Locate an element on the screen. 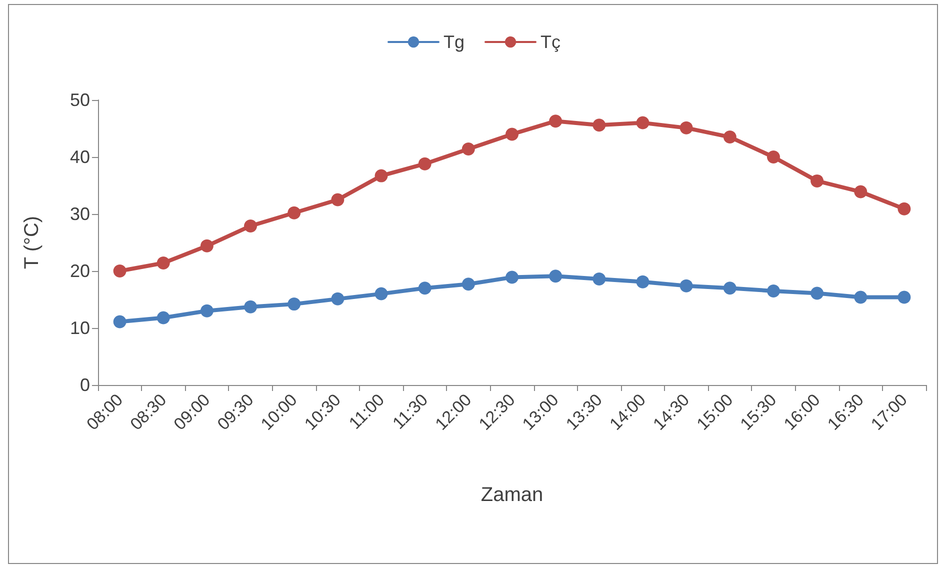 This screenshot has height=569, width=948. legend-label: Tç is located at coordinates (550, 42).